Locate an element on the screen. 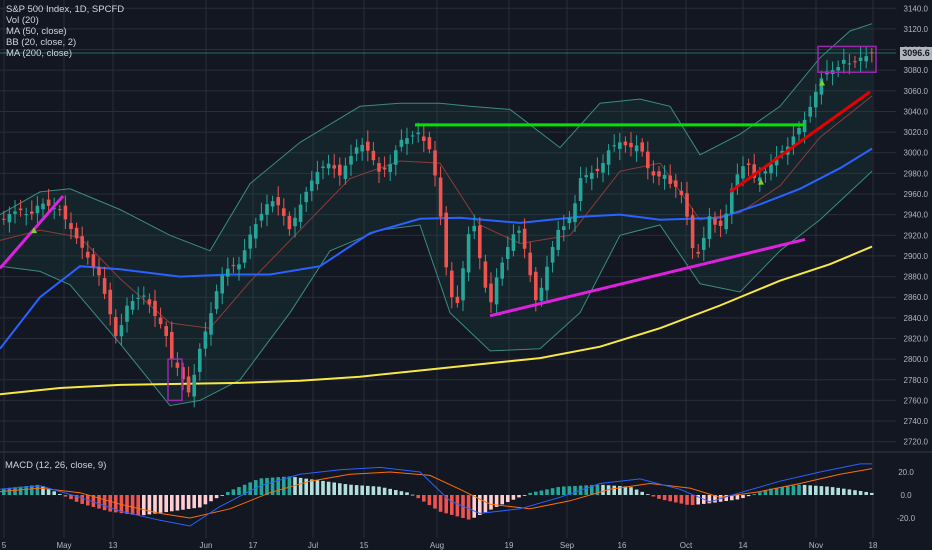 The height and width of the screenshot is (550, 932). macd-legend: MACD (12, 26, close, 9) is located at coordinates (56, 465).